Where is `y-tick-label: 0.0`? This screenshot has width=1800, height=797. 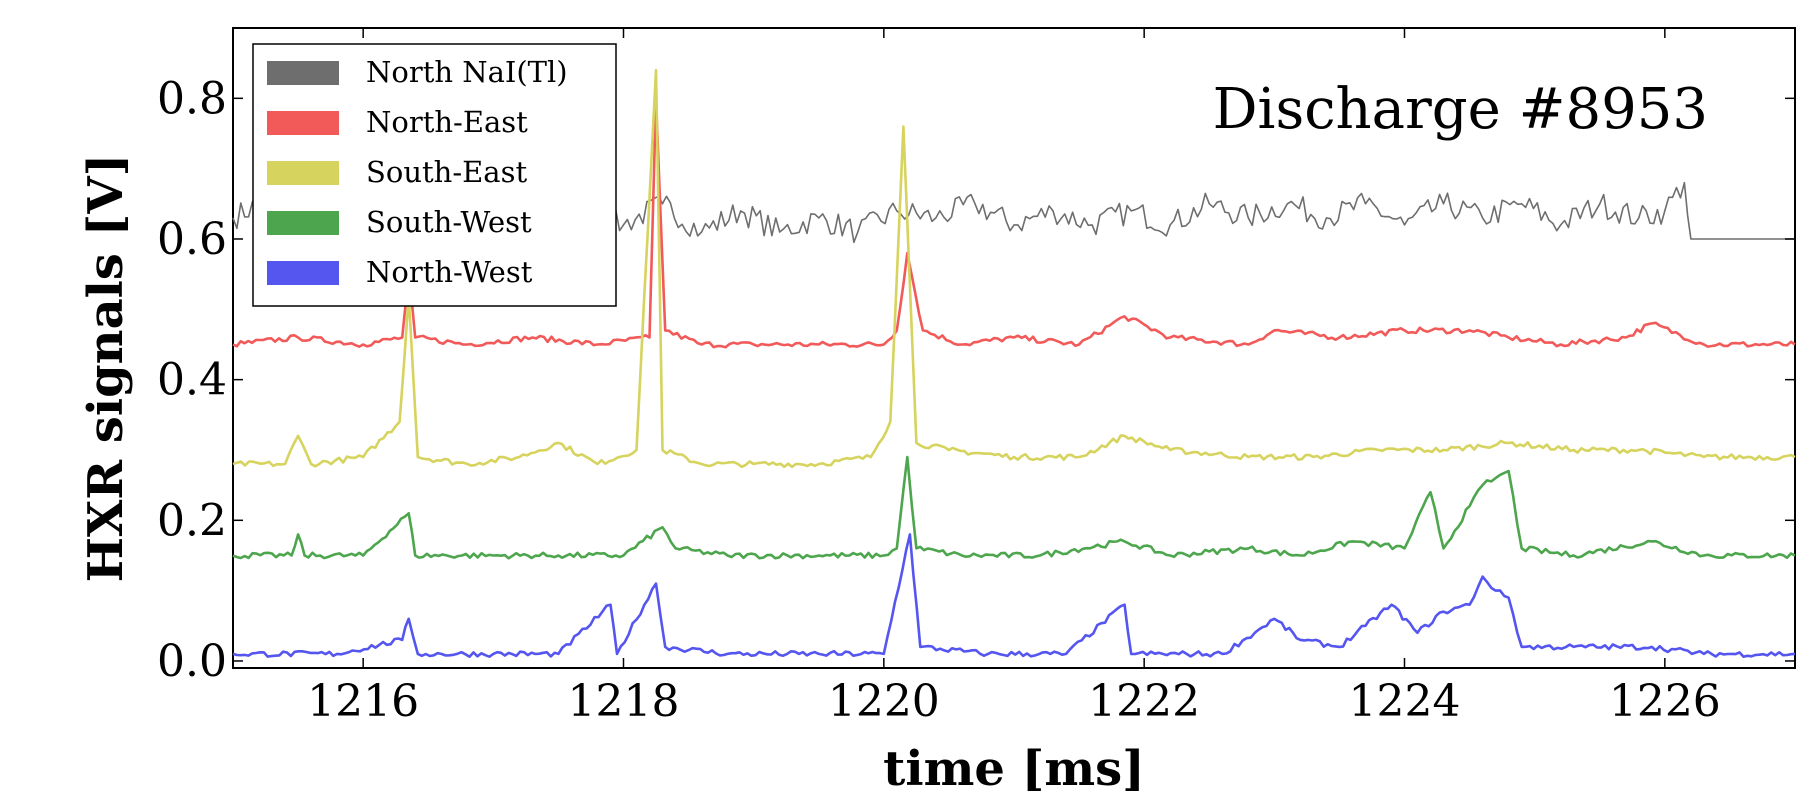
y-tick-label: 0.0 is located at coordinates (192, 661).